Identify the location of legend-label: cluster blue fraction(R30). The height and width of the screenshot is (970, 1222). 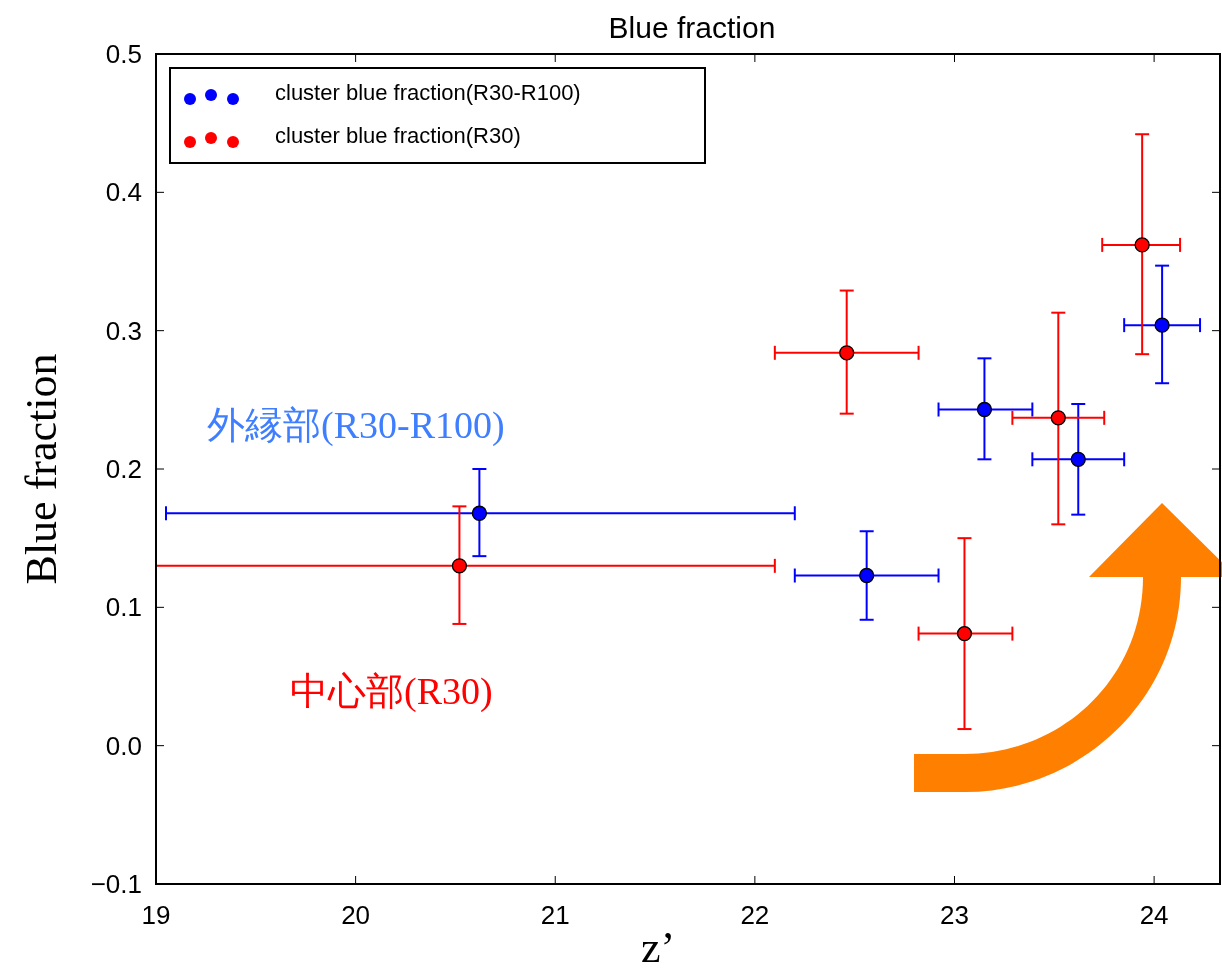
(398, 135).